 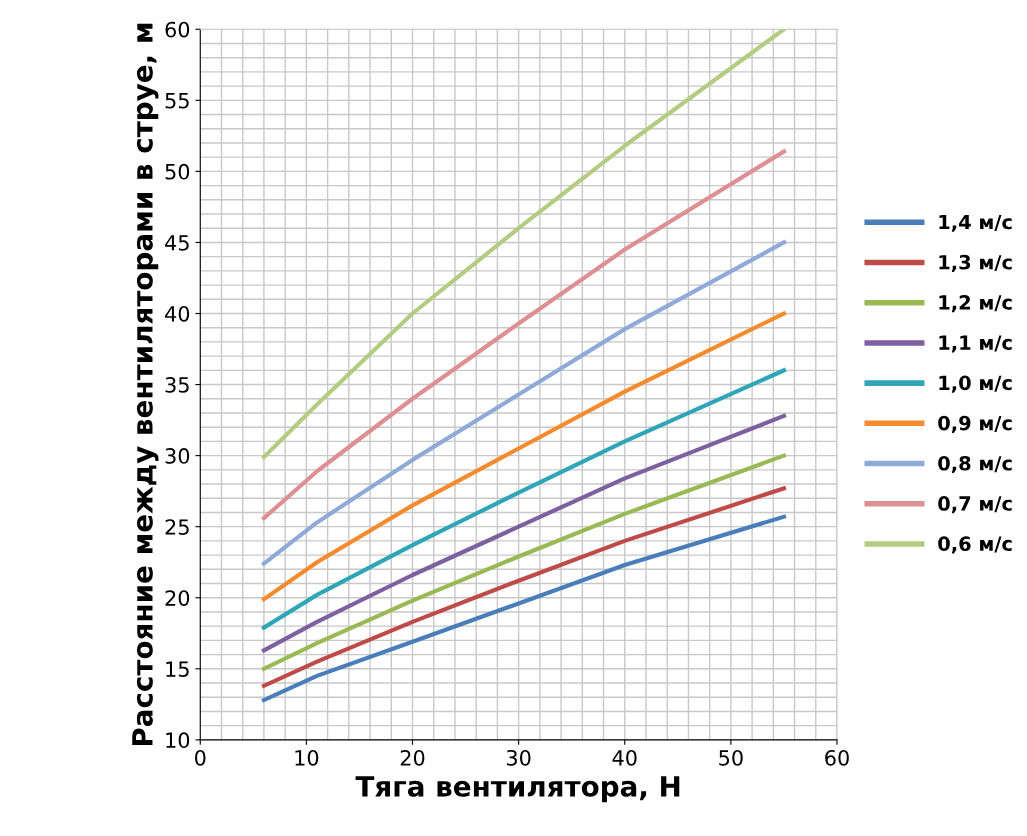 I want to click on x-tick-label: 40, so click(x=624, y=757).